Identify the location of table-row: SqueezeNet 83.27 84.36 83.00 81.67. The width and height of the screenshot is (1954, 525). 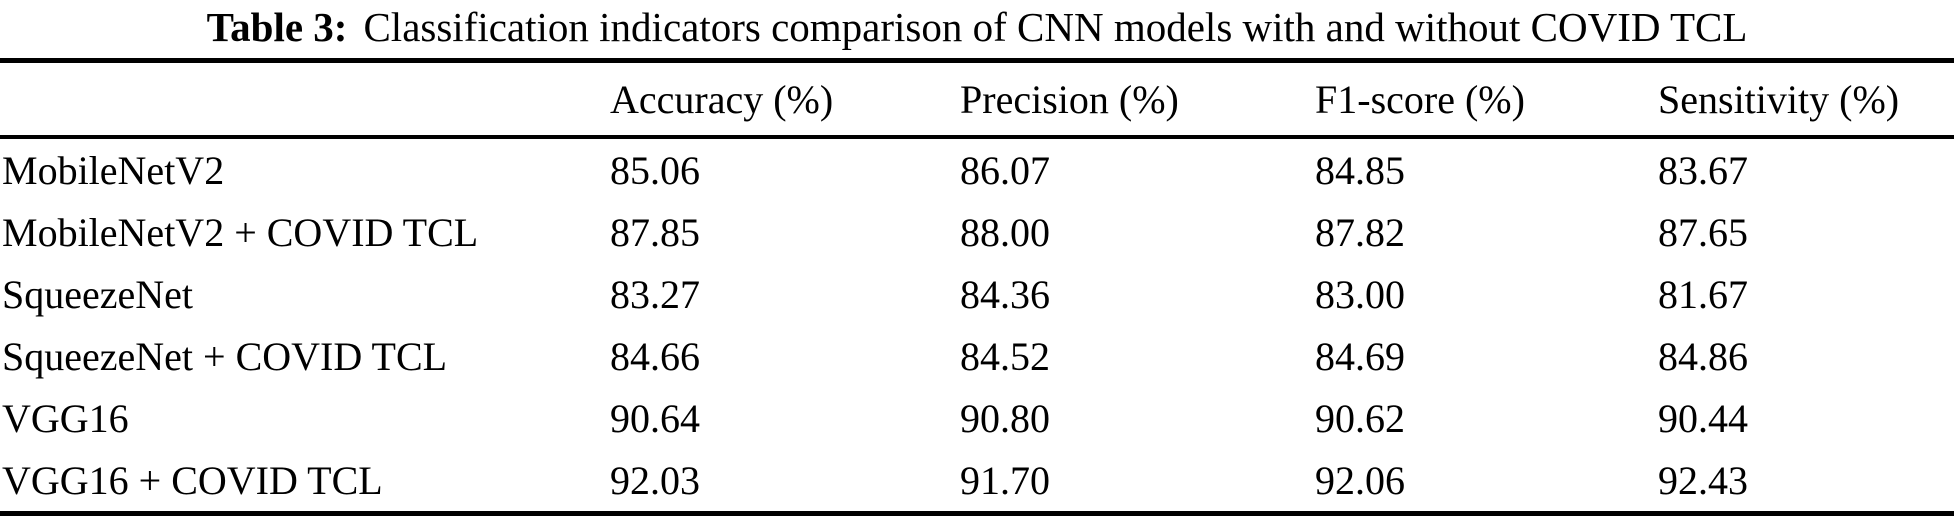
(977, 294).